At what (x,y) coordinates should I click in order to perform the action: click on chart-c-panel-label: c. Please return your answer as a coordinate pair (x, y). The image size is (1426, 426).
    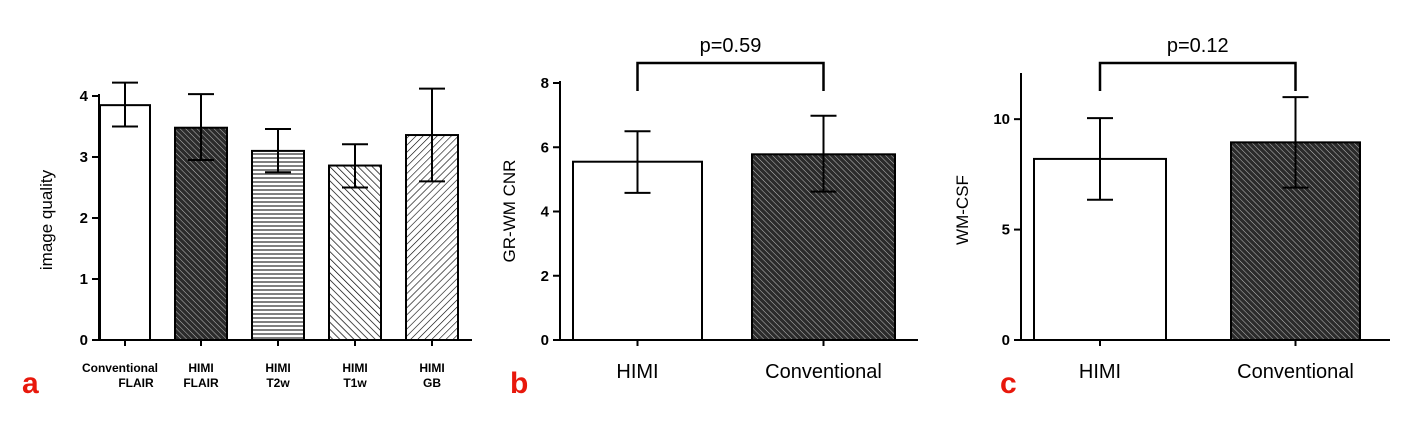
    Looking at the image, I should click on (1008, 383).